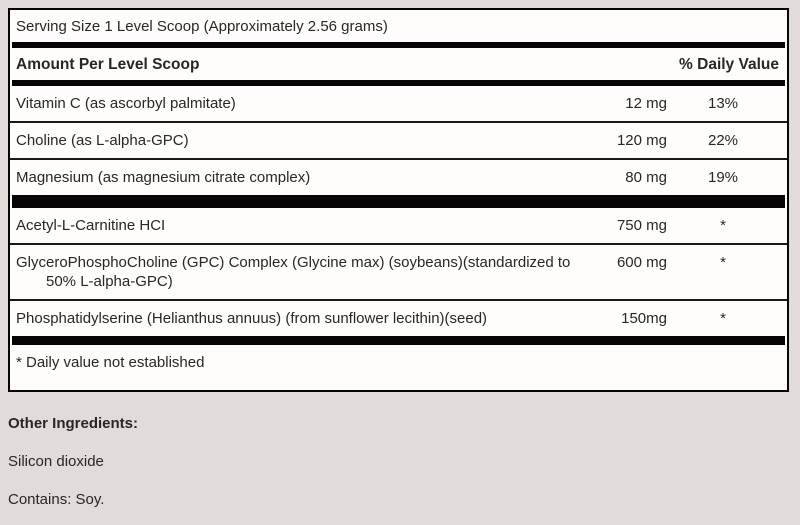  What do you see at coordinates (110, 362) in the screenshot?
I see `footnote-text: * Daily value not established` at bounding box center [110, 362].